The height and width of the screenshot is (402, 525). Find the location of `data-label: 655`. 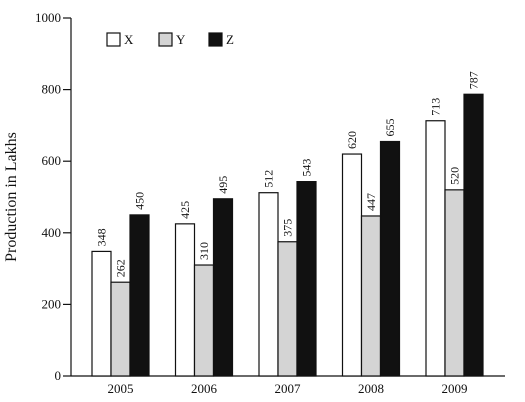

data-label: 655 is located at coordinates (390, 128).